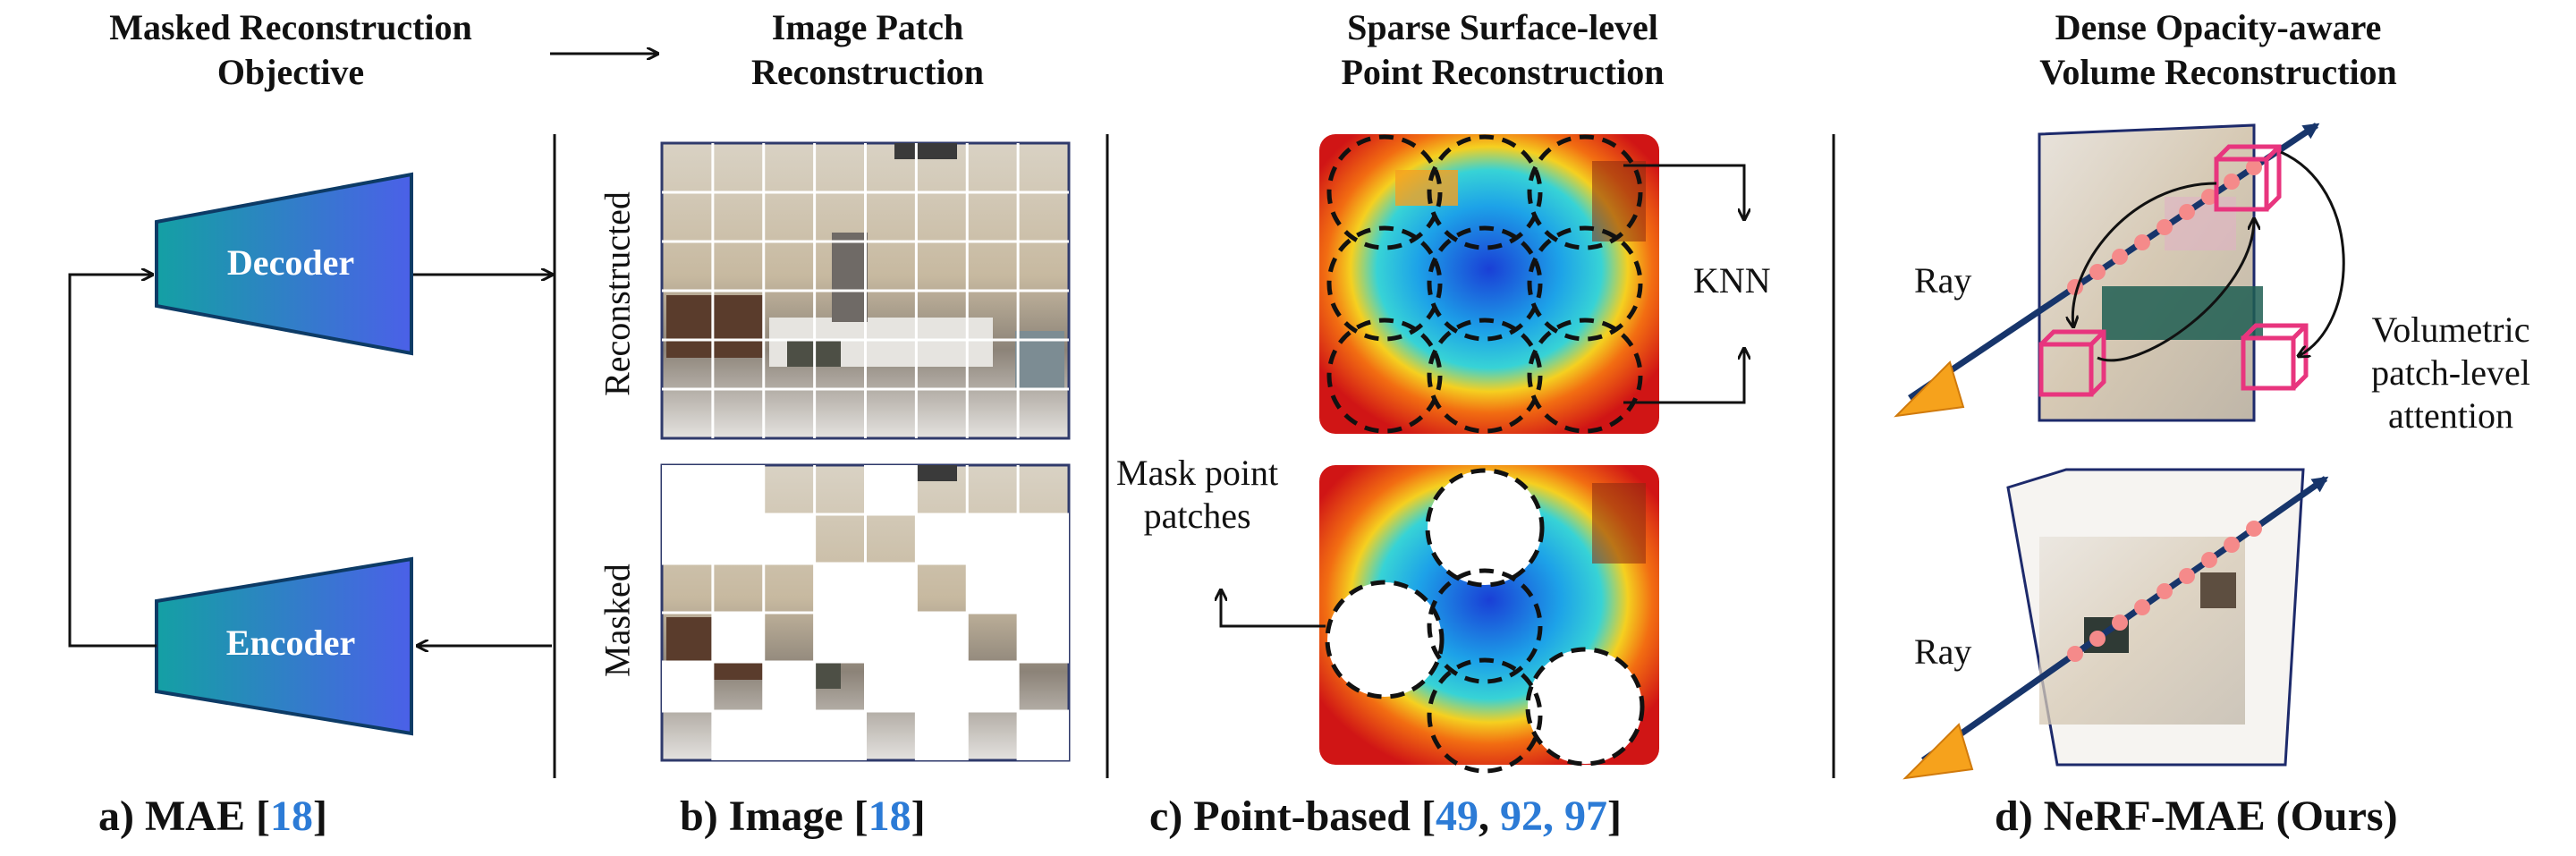 The image size is (2576, 856). I want to click on nerf-volume-top, so click(2150, 272).